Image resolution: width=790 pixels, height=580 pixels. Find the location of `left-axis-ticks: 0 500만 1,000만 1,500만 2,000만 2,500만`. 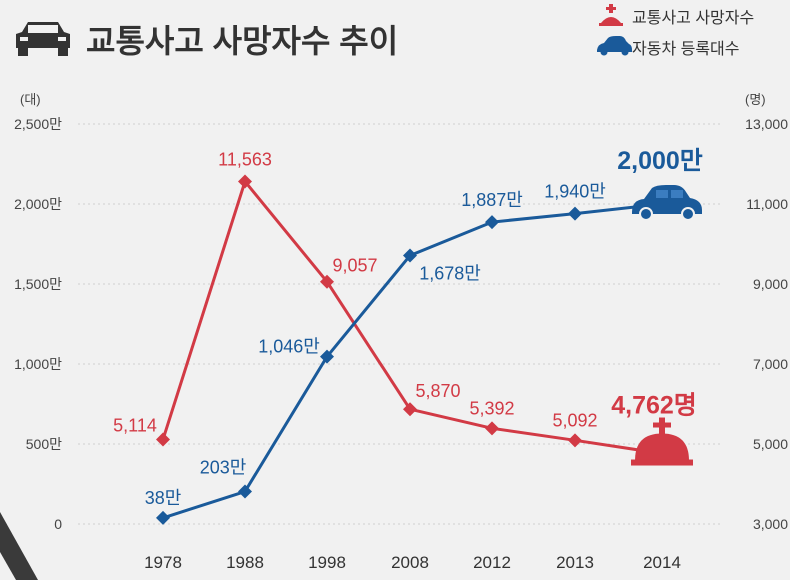

left-axis-ticks: 0 500만 1,000만 1,500만 2,000만 2,500만 is located at coordinates (38, 324).